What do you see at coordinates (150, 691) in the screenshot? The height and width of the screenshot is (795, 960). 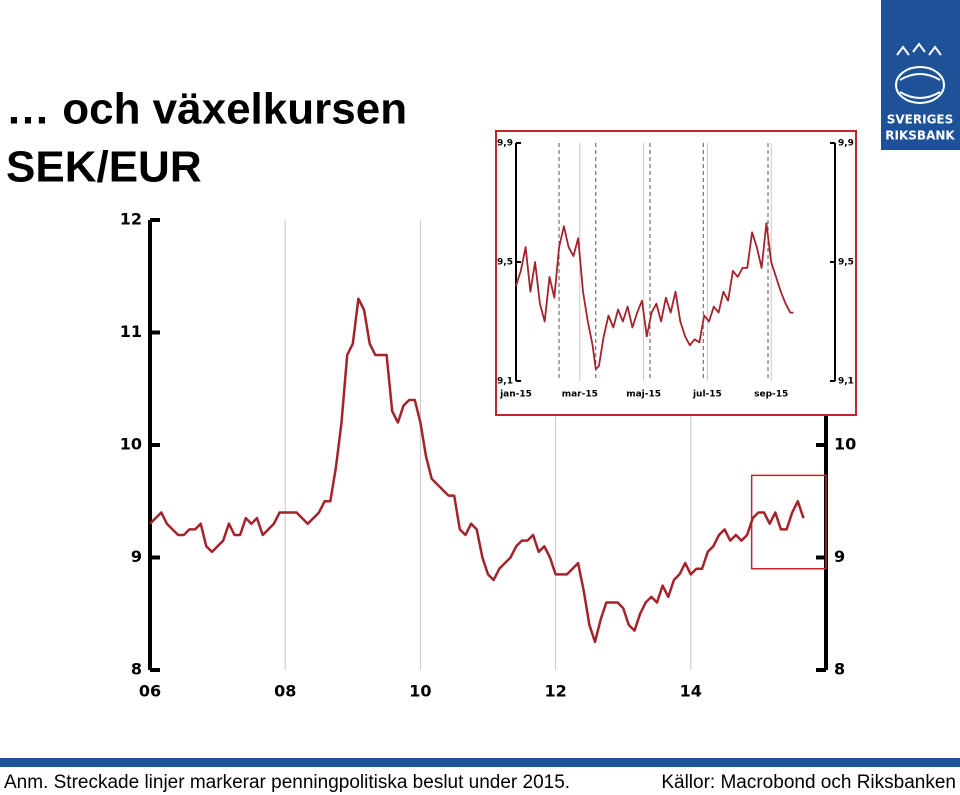 I see `x-tick-label: 06` at bounding box center [150, 691].